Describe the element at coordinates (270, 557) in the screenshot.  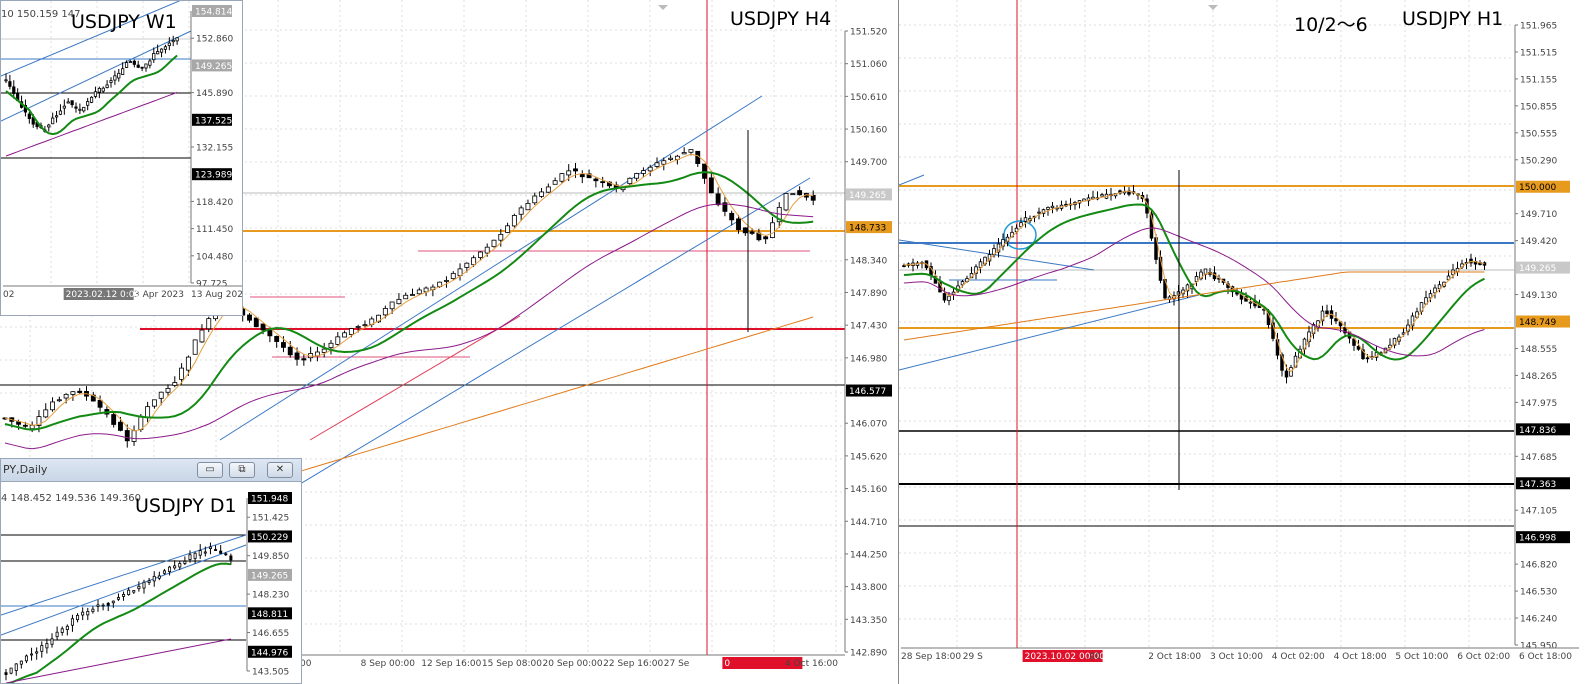
I see `price-label: 149.850` at that location.